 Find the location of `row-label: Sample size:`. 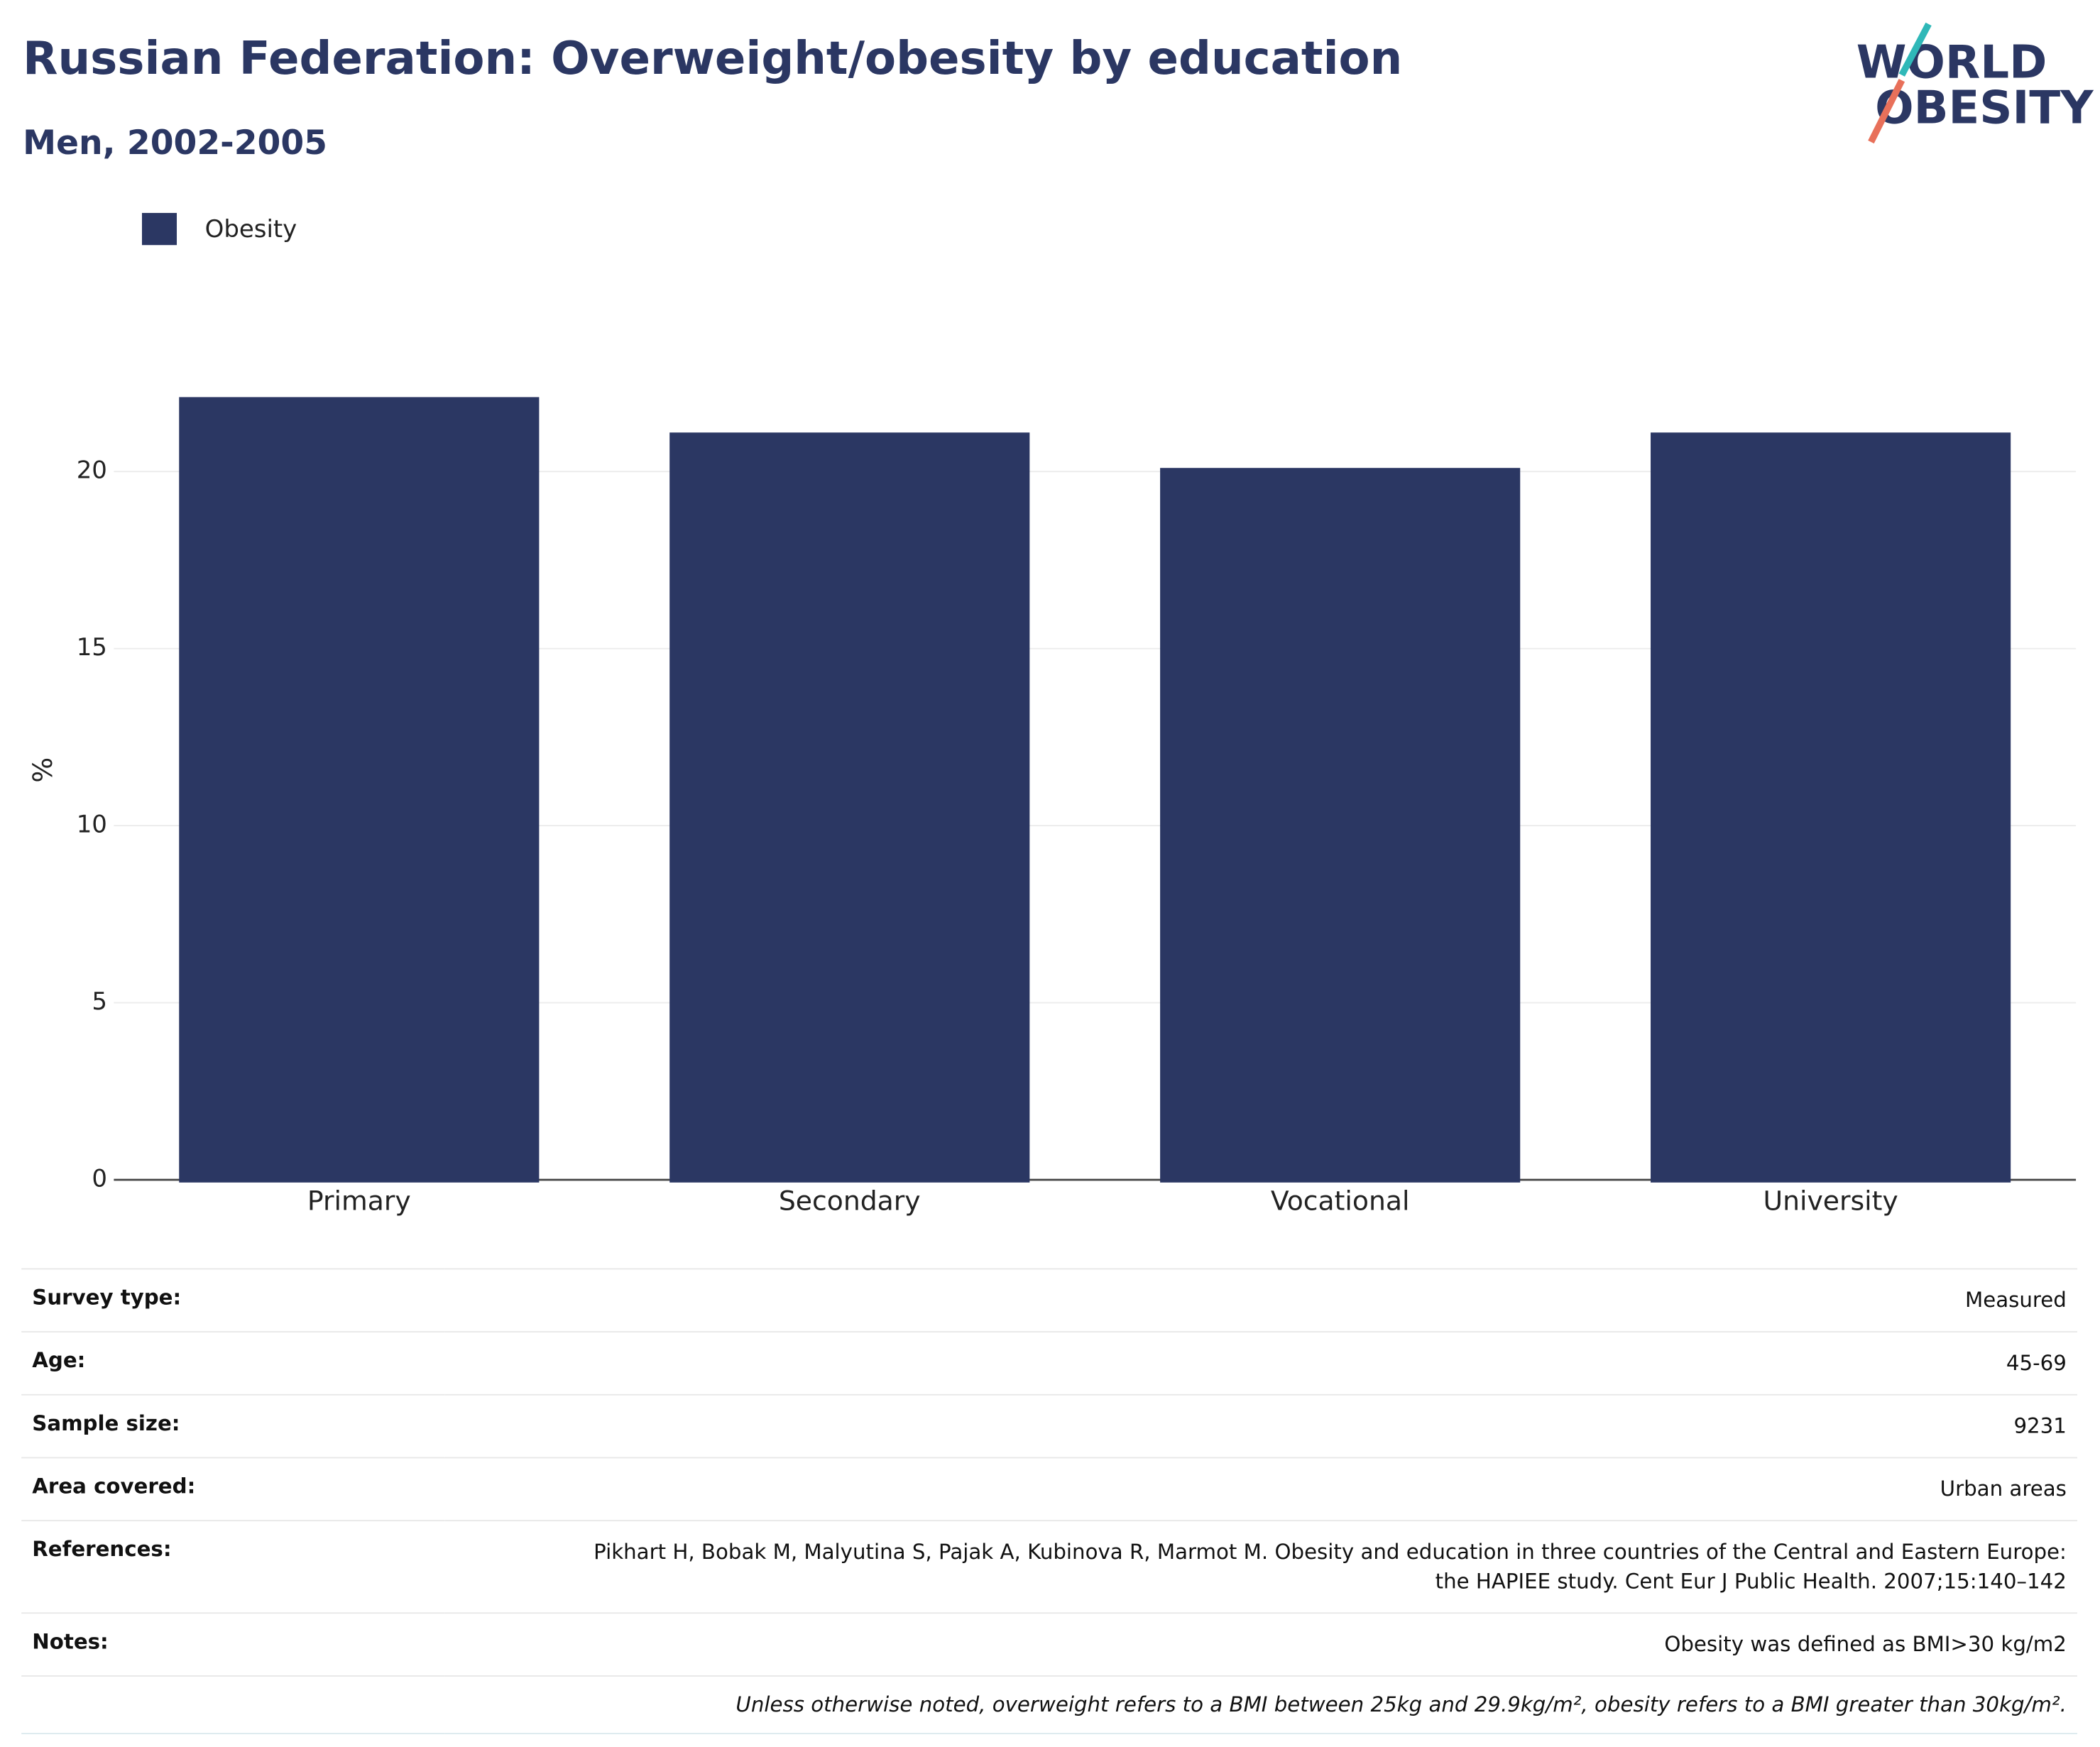

row-label: Sample size: is located at coordinates (233, 1425).